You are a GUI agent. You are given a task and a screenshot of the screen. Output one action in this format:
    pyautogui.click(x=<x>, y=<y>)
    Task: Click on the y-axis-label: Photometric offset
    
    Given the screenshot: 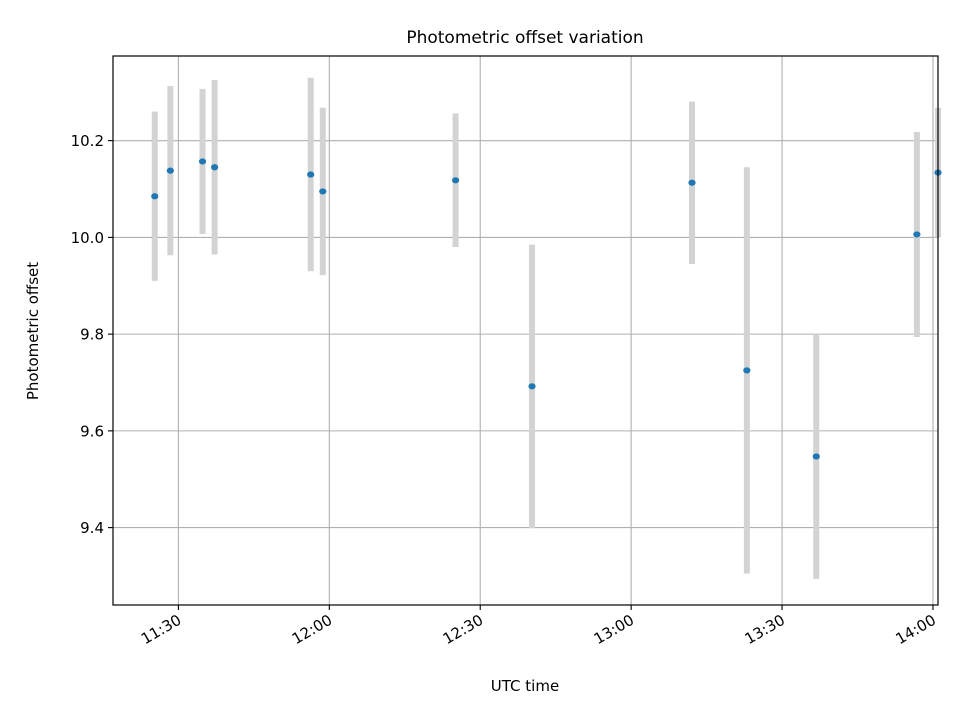 What is the action you would take?
    pyautogui.click(x=33, y=331)
    